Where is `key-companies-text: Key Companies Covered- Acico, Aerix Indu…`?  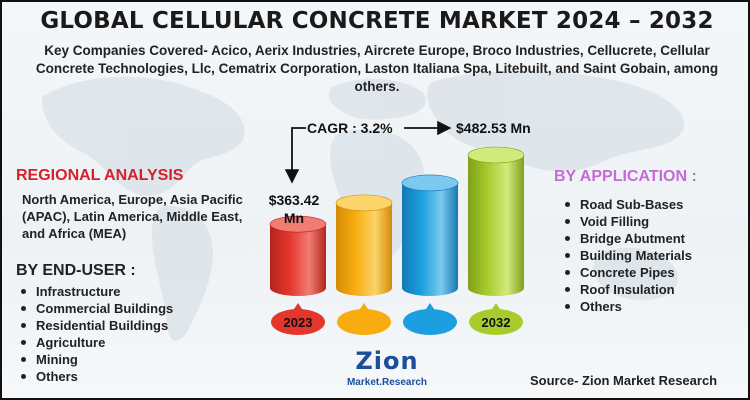
key-companies-text: Key Companies Covered- Acico, Aerix Indu… is located at coordinates (377, 68).